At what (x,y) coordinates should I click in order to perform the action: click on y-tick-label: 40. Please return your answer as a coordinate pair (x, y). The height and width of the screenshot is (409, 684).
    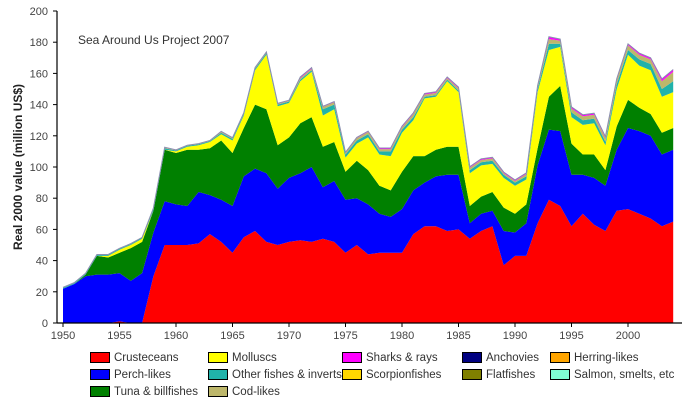
    Looking at the image, I should click on (42, 262).